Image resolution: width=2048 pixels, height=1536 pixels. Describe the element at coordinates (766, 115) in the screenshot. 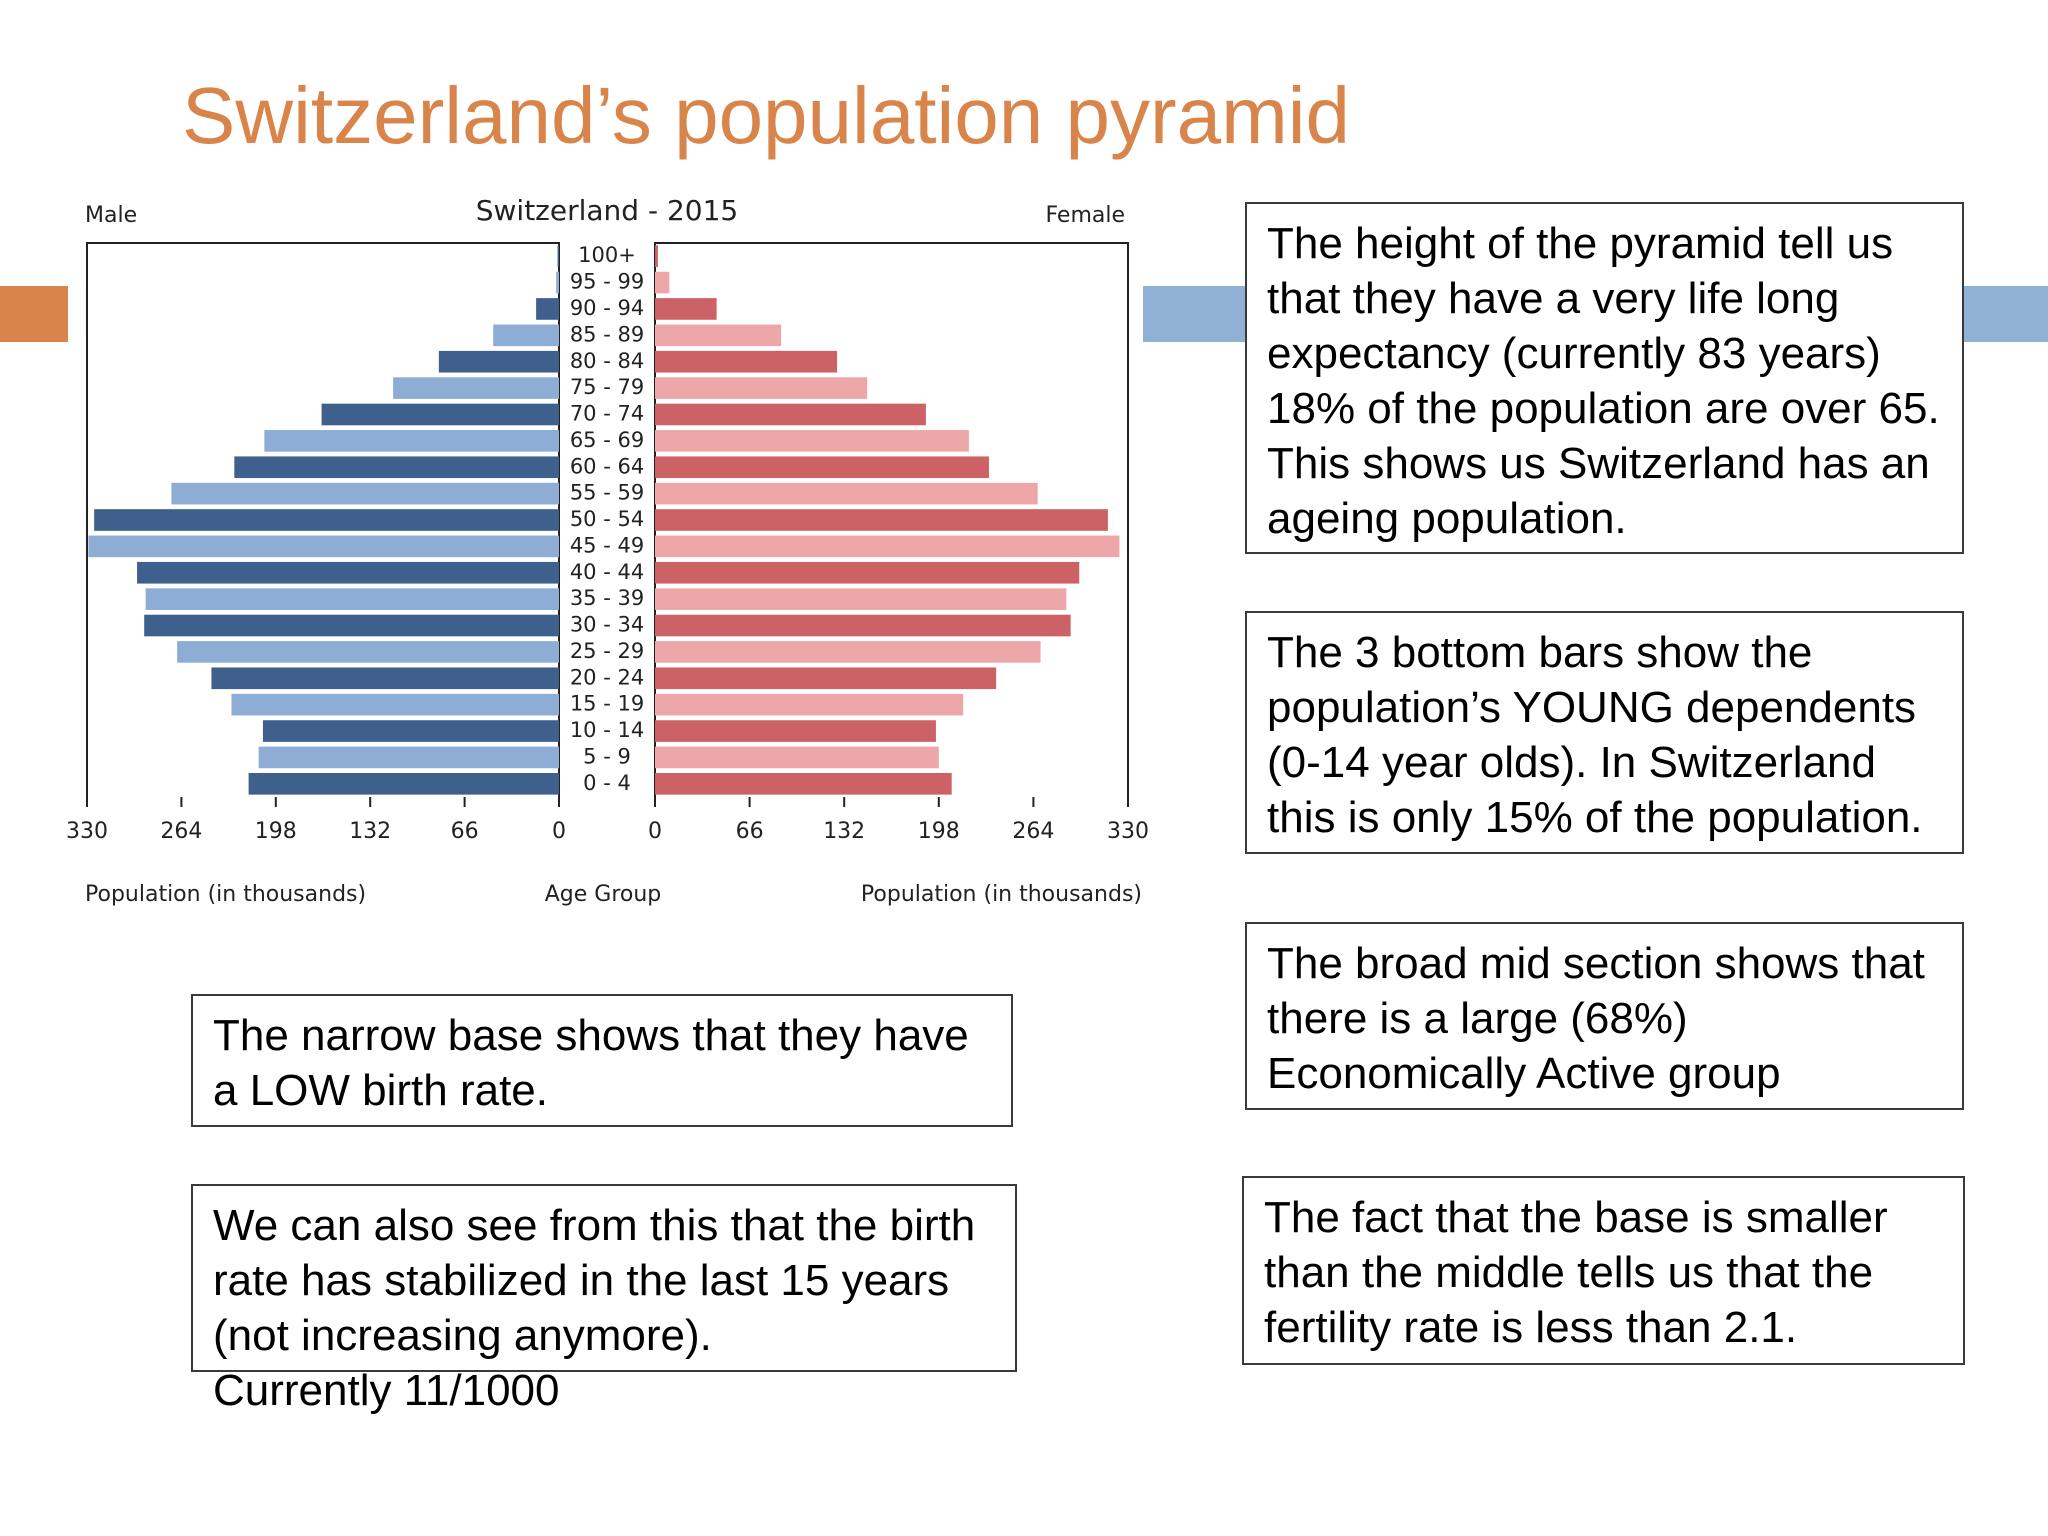

I see `slide-title: Switzerland’s population pyramid` at that location.